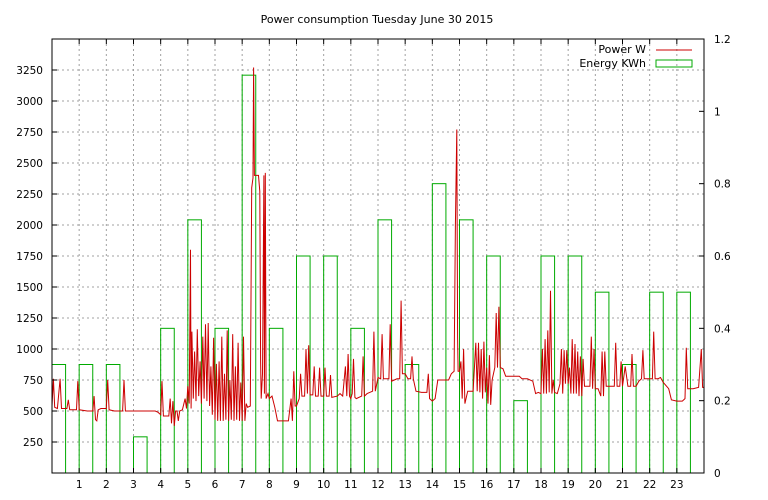 The height and width of the screenshot is (500, 768). I want to click on x-tick-label-14: 14, so click(433, 485).